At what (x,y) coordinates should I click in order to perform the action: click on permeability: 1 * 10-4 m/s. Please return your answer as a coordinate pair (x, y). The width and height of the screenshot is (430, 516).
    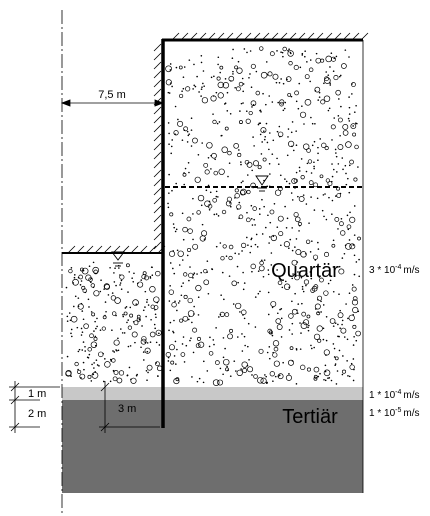
    Looking at the image, I should click on (394, 395).